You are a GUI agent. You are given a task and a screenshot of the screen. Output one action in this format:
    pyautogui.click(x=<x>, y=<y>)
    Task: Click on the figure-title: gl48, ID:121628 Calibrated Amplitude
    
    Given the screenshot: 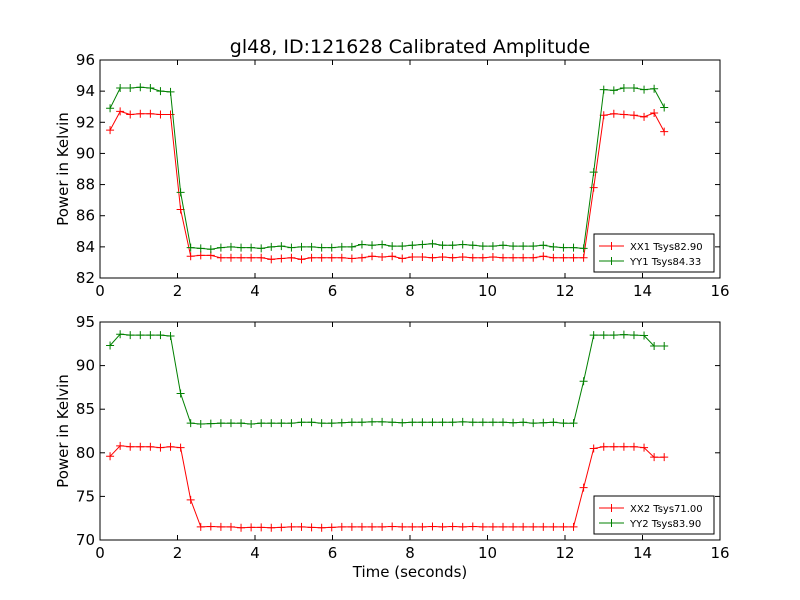 What is the action you would take?
    pyautogui.click(x=410, y=47)
    